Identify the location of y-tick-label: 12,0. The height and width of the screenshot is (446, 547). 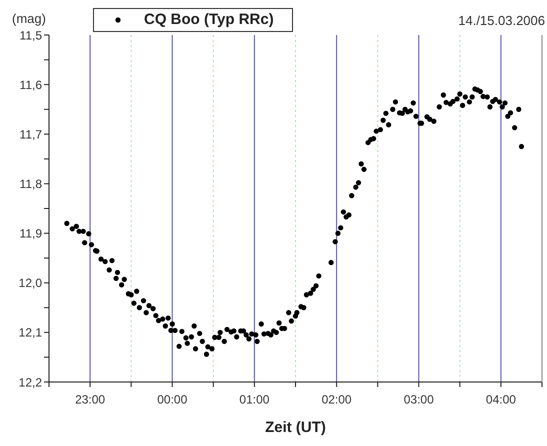
(30, 283).